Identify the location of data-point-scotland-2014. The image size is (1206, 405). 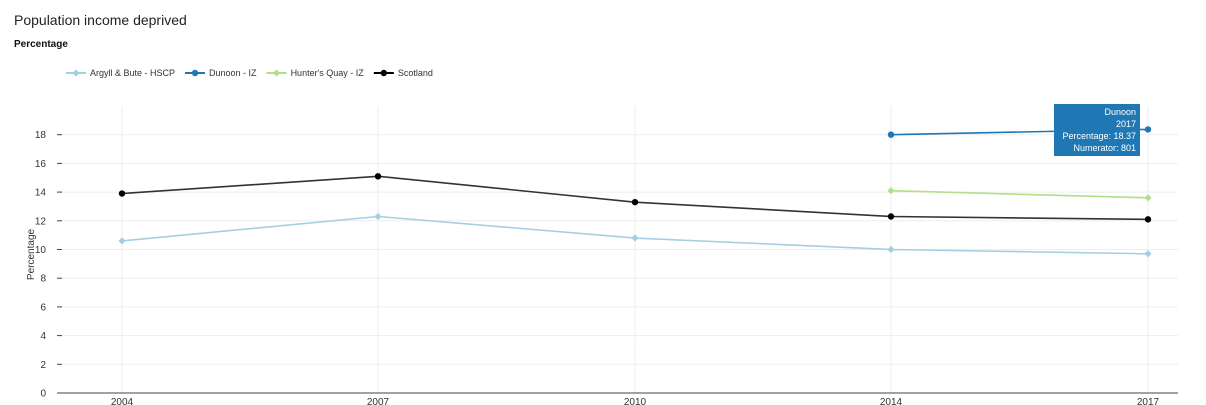
(891, 216).